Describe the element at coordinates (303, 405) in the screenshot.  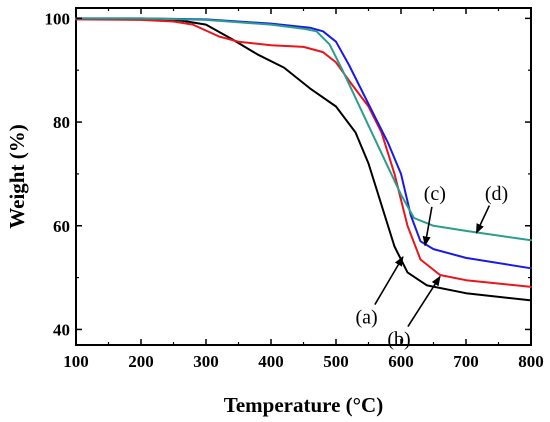
I see `x-axis-title: Temperature (°C)` at that location.